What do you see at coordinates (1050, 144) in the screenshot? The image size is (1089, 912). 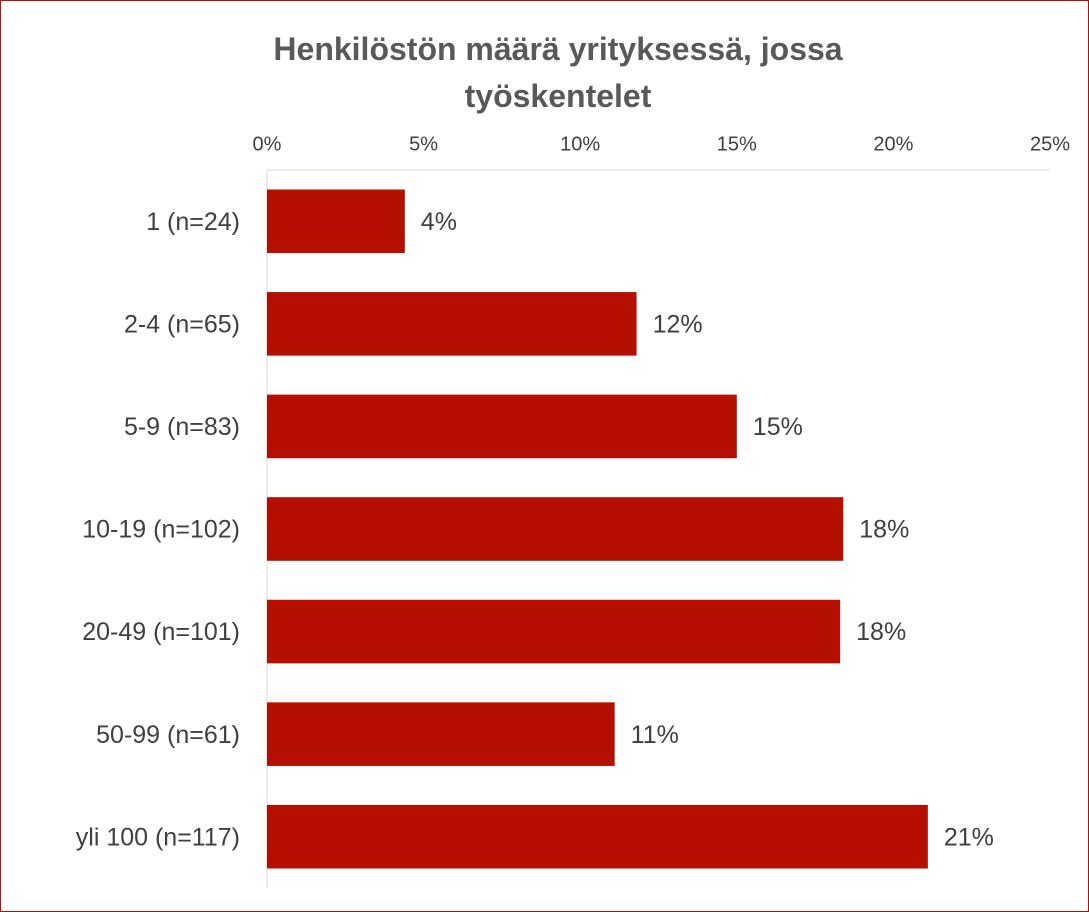 I see `x-tick-label: 25%` at bounding box center [1050, 144].